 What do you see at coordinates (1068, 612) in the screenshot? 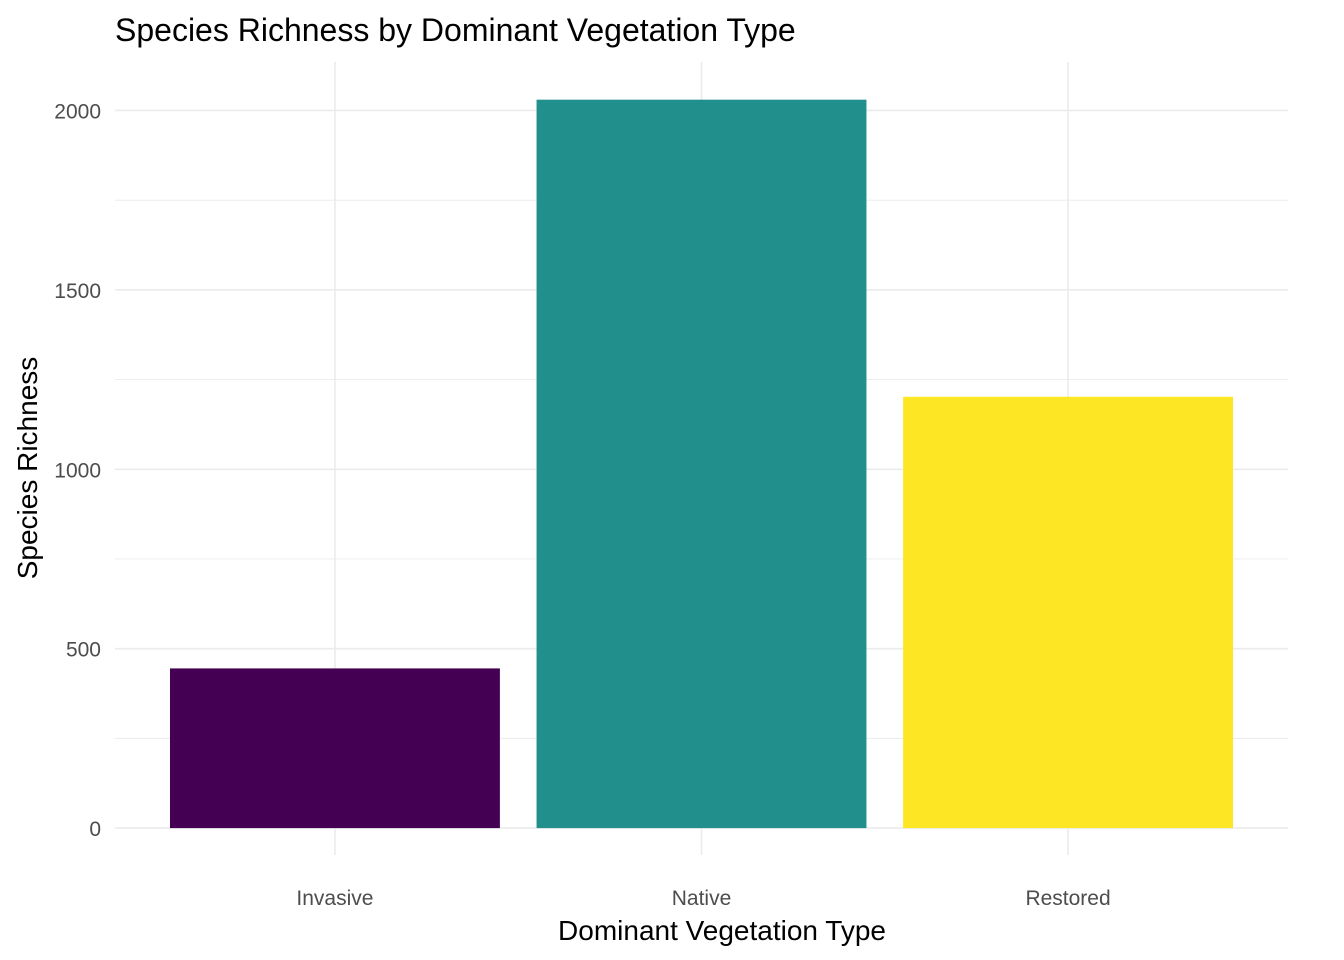
I see `bar-restored` at bounding box center [1068, 612].